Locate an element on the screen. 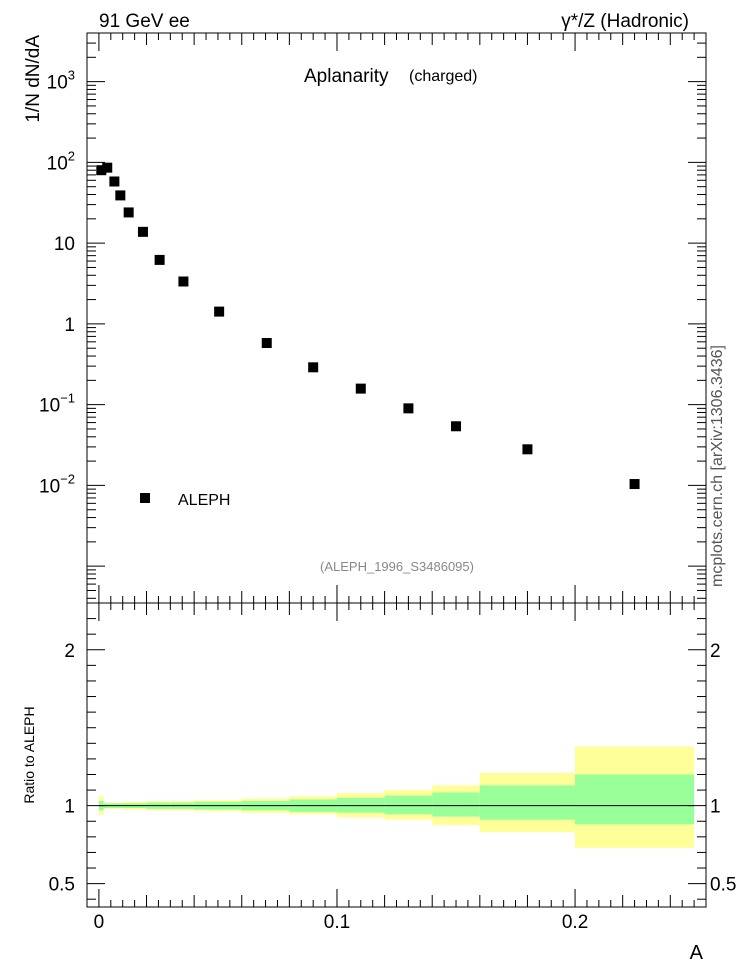 This screenshot has width=746, height=972. header-left: 91 GeV ee is located at coordinates (144, 21).